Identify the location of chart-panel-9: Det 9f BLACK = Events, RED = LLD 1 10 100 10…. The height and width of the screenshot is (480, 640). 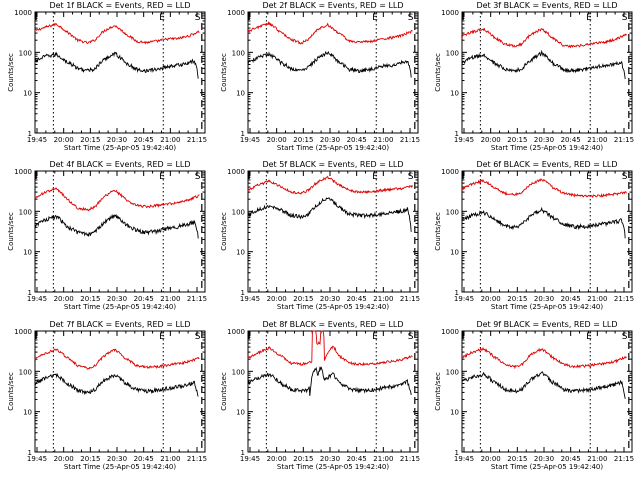
(534, 395).